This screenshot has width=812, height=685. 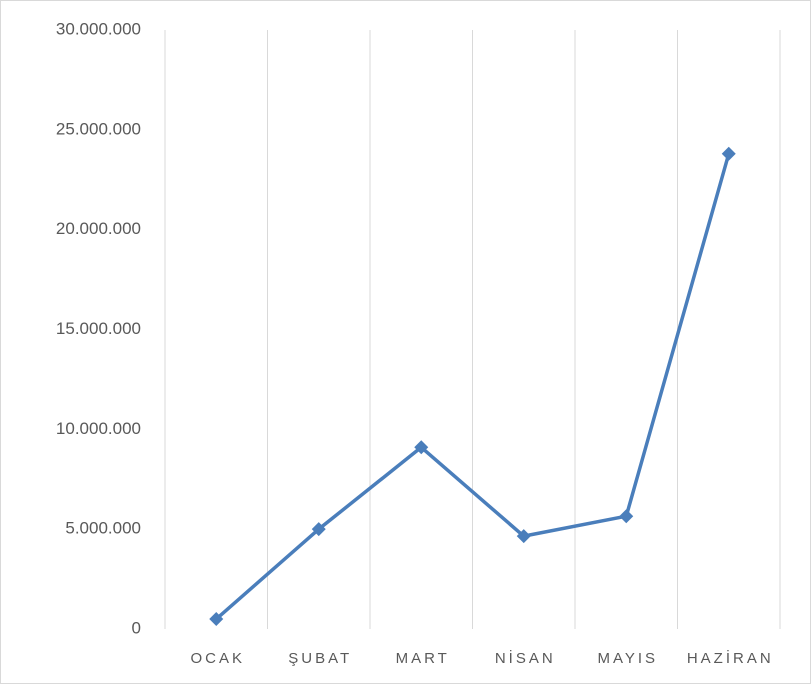 I want to click on y-tick-label: 30.000.000, so click(x=98, y=28).